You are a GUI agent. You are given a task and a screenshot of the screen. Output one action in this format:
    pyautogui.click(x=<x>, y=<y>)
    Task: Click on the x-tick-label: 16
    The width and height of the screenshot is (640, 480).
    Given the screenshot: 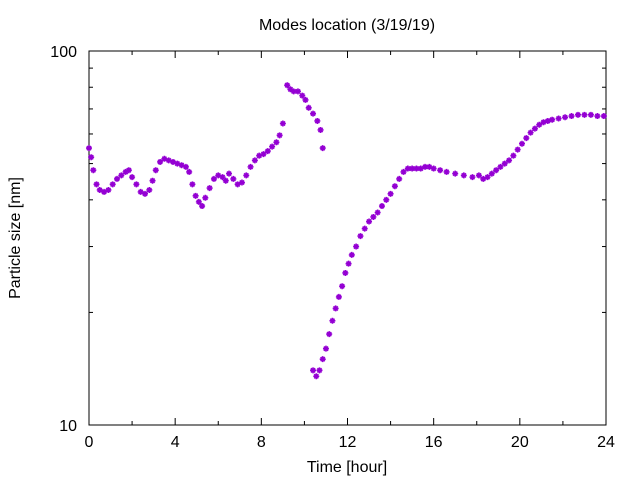 What is the action you would take?
    pyautogui.click(x=434, y=442)
    